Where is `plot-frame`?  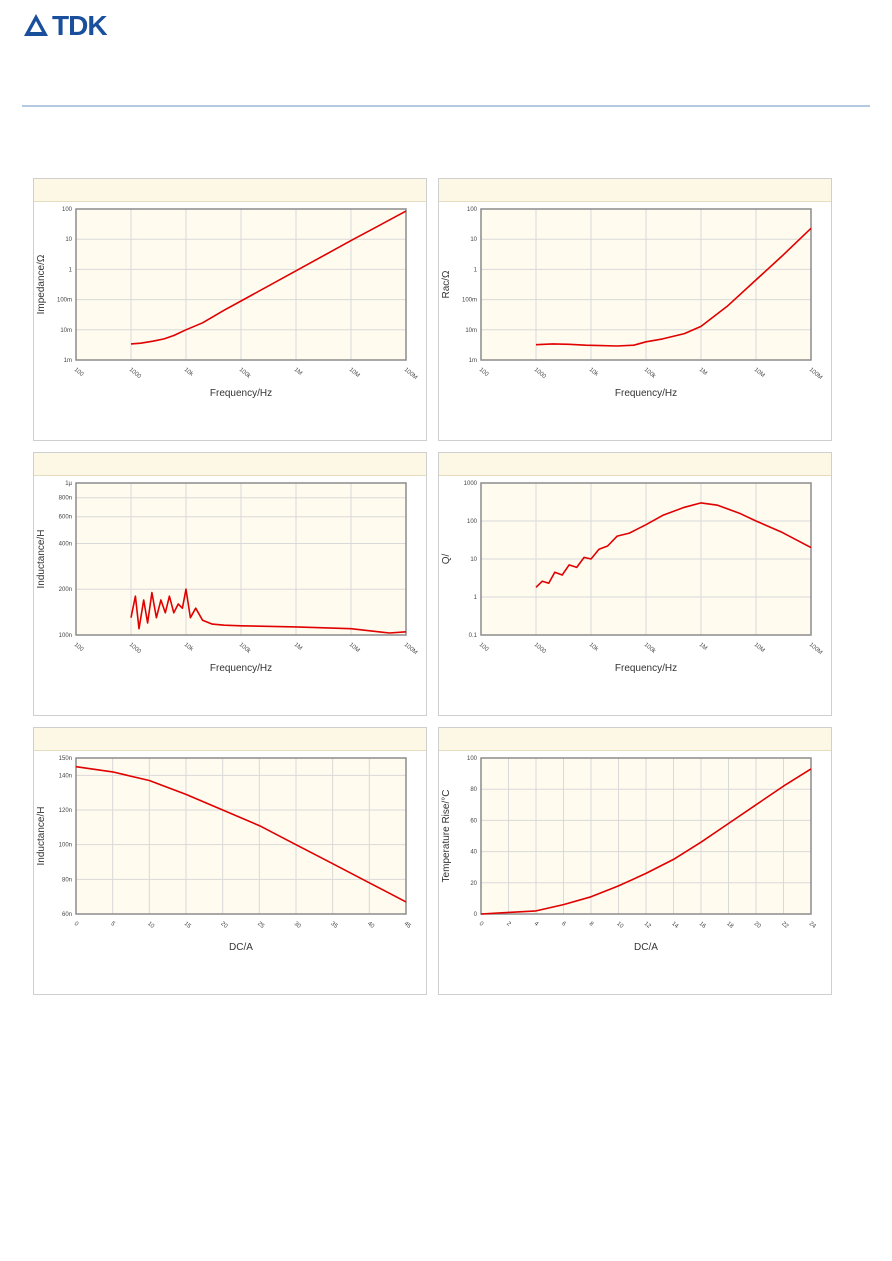 plot-frame is located at coordinates (241, 836).